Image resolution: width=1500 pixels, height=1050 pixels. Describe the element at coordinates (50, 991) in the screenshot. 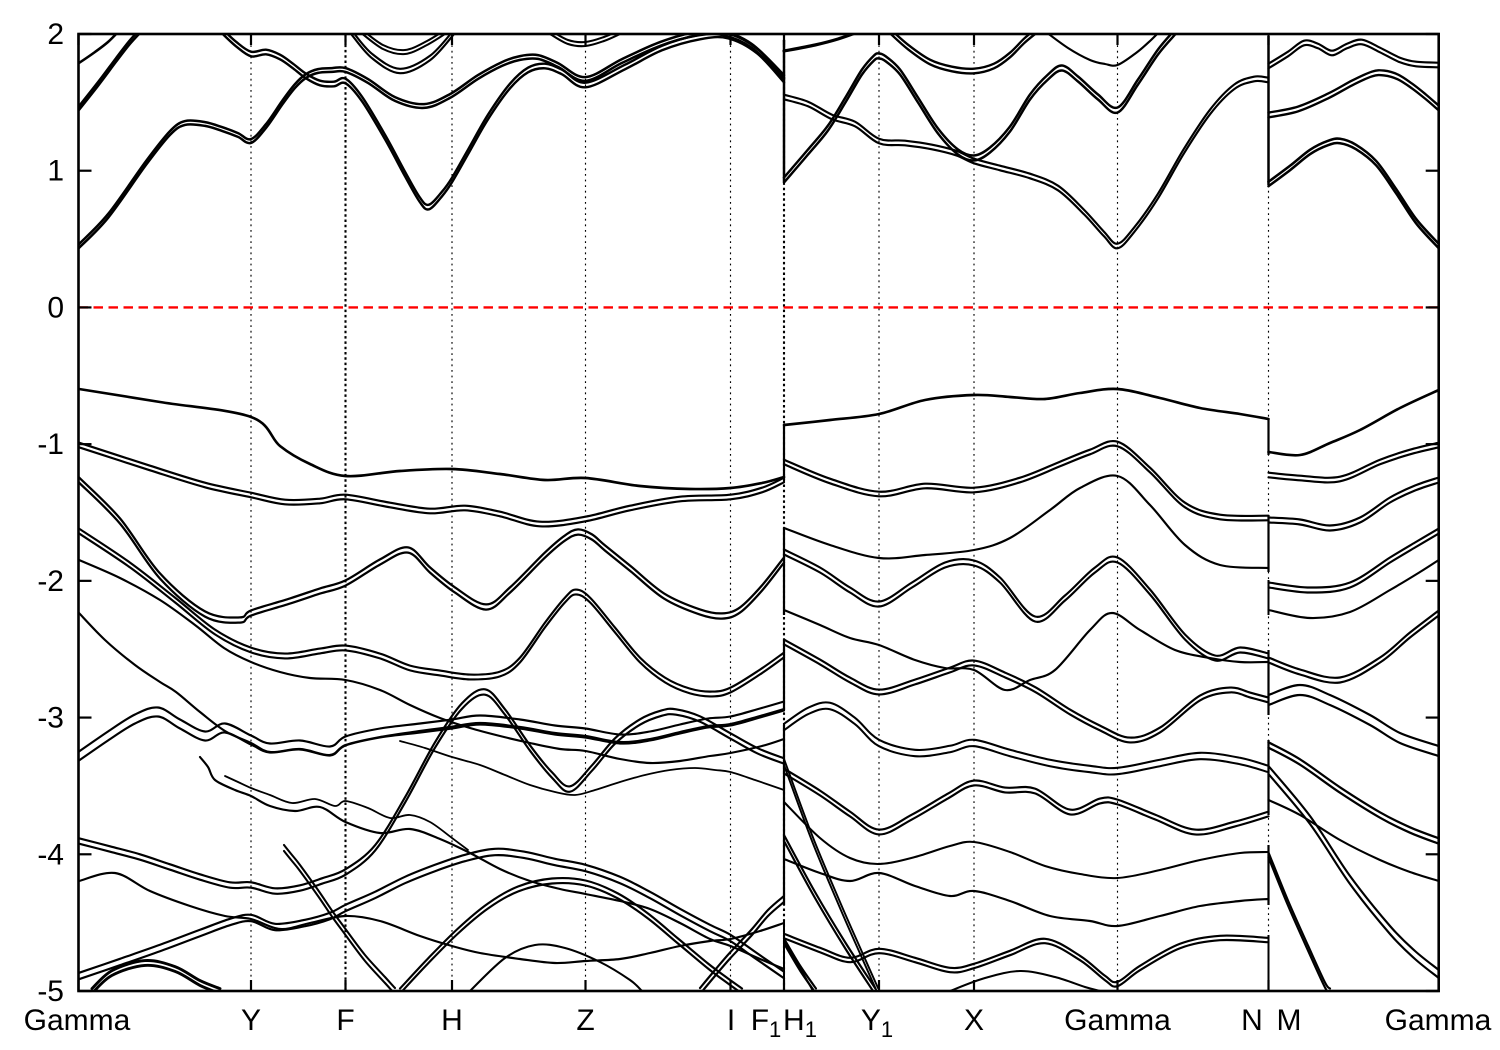

I see `svg-text: -5` at that location.